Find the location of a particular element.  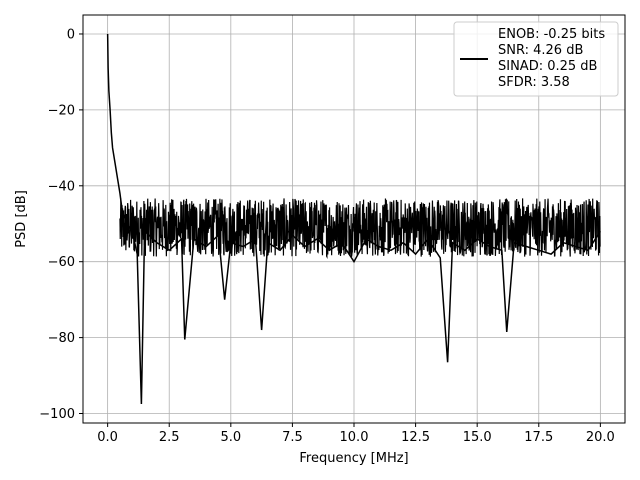

legend-sfdr: SFDR: 3.58 is located at coordinates (534, 82).